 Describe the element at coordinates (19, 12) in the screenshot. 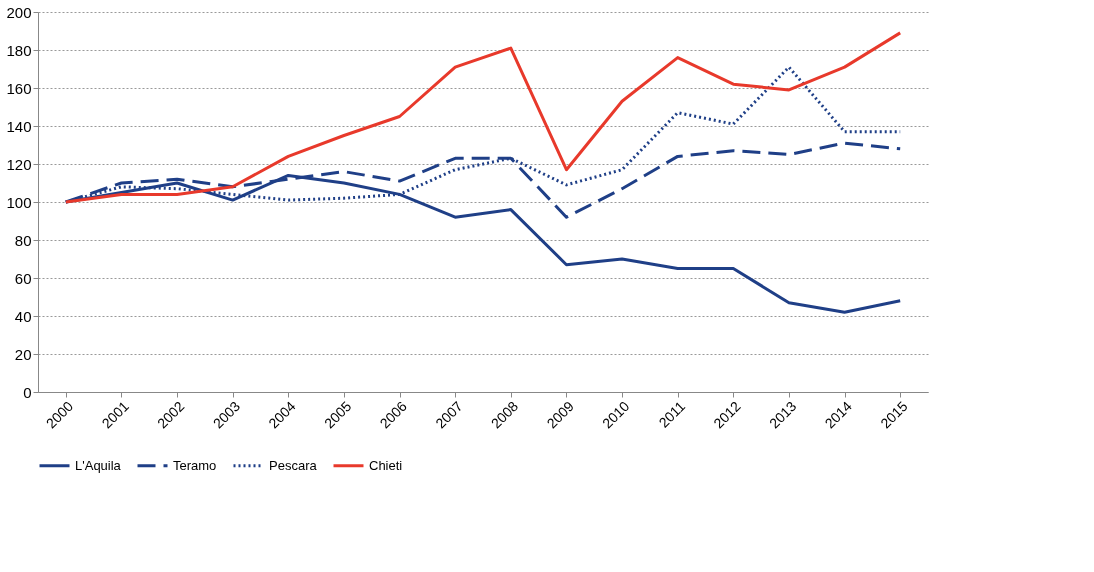

I see `y-tick-label: 200` at that location.